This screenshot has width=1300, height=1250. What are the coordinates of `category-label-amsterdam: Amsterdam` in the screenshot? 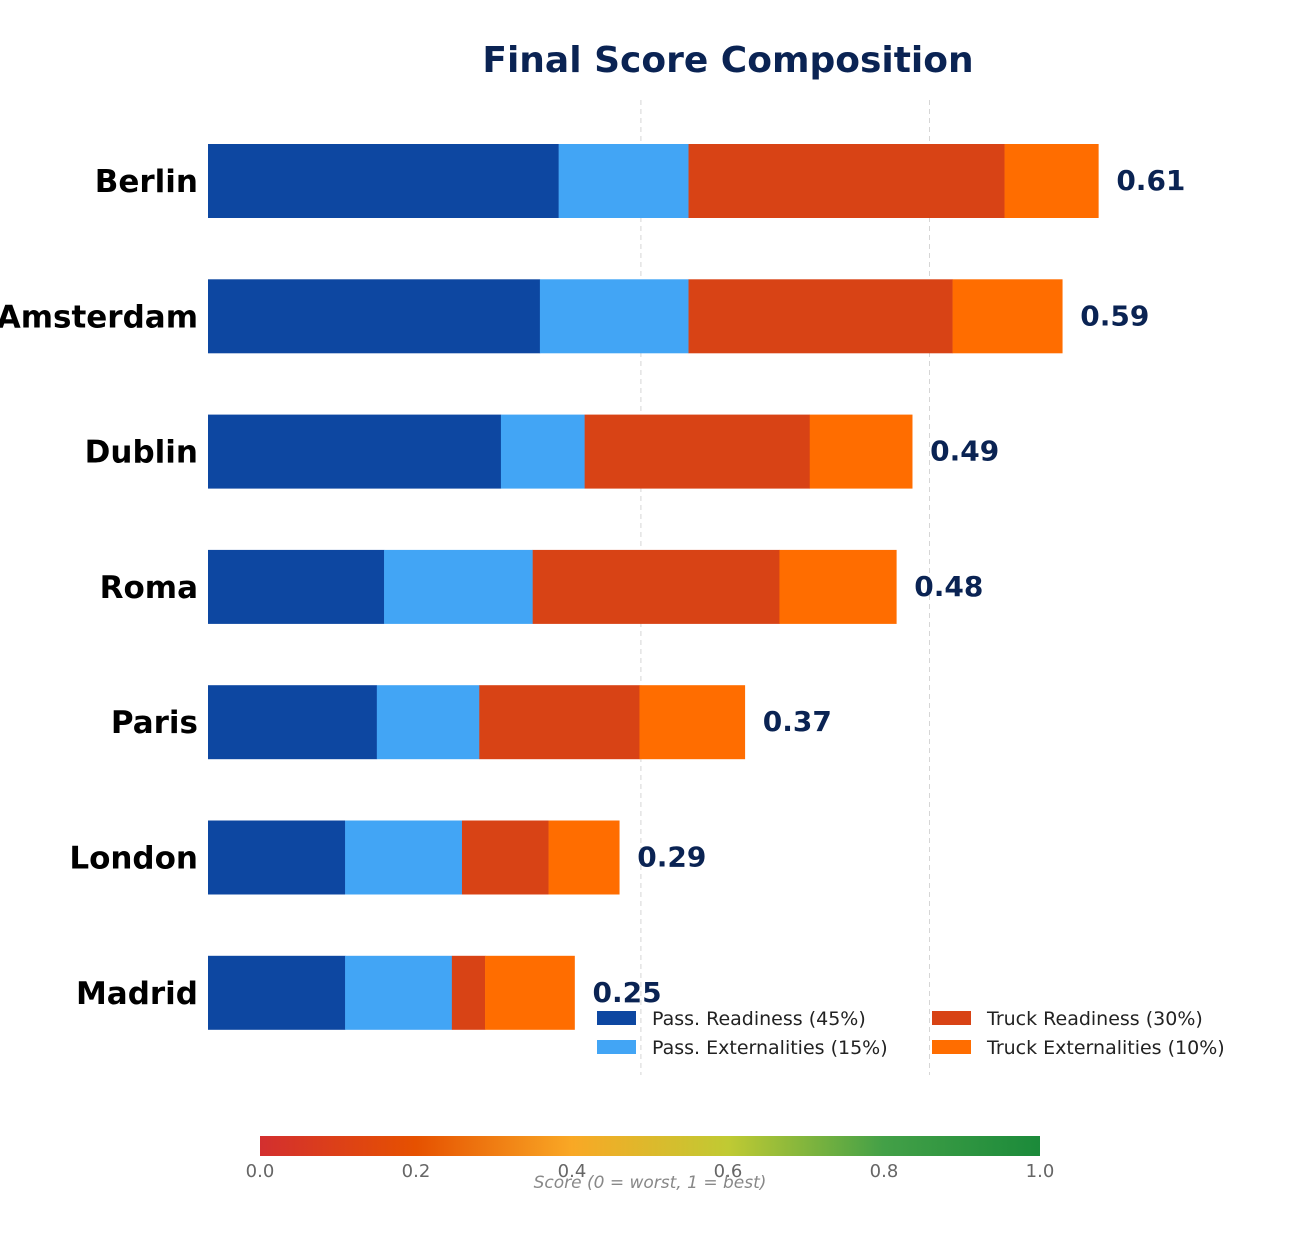 It's located at (99, 317).